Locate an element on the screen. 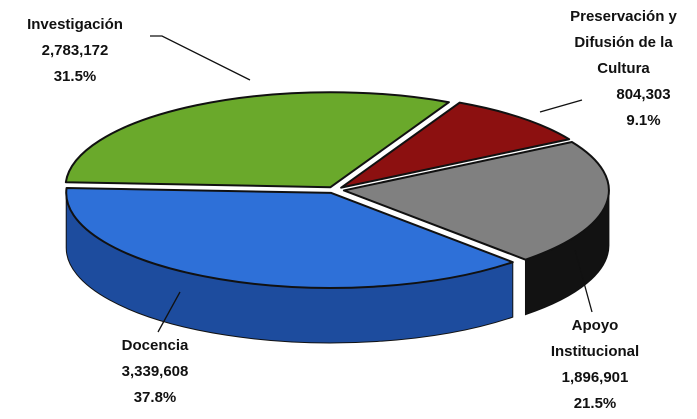 This screenshot has height=419, width=697. slice-label: Apoyo Institucional 1,896,901 21.5% is located at coordinates (595, 365).